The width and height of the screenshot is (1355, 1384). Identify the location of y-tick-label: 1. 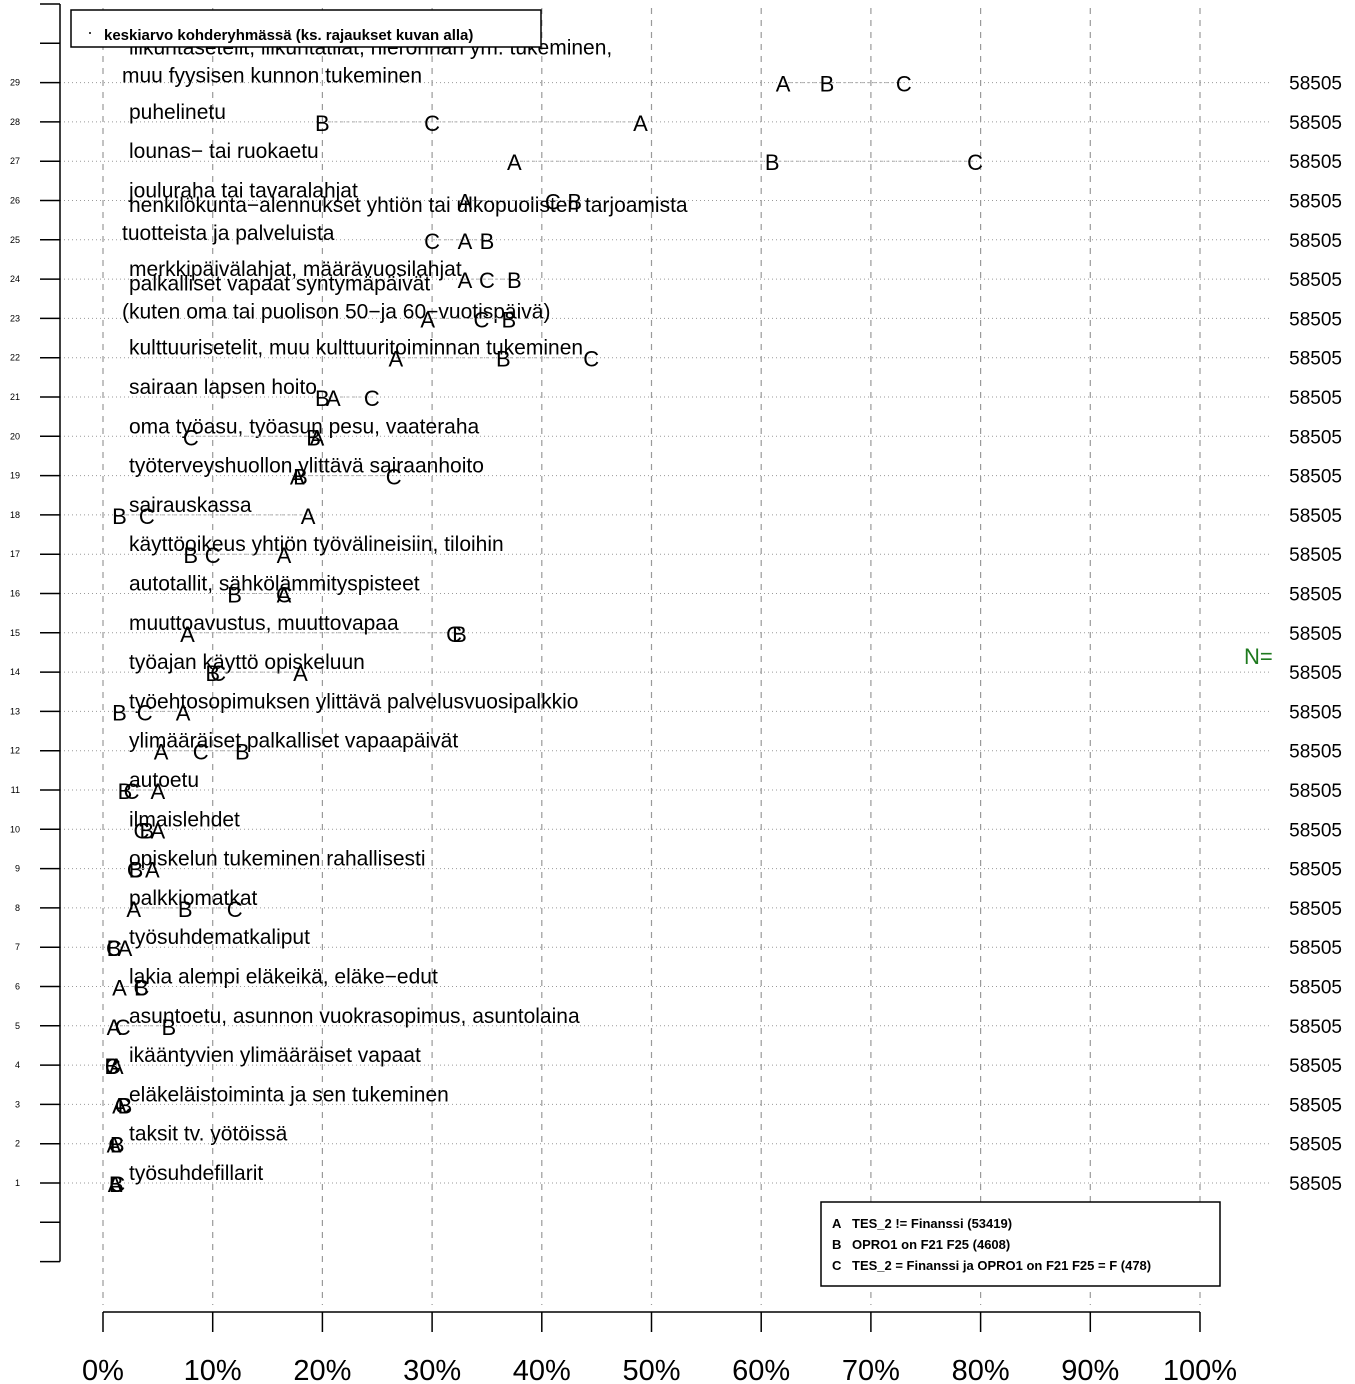
(17, 1183).